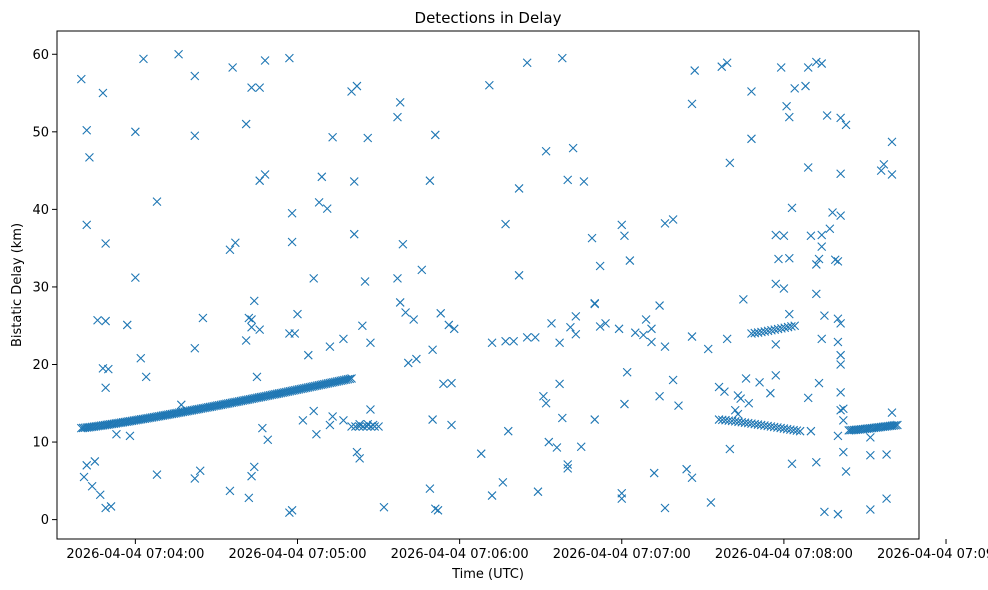 The image size is (988, 590). Describe the element at coordinates (40, 287) in the screenshot. I see `y-tick-label: 30` at that location.